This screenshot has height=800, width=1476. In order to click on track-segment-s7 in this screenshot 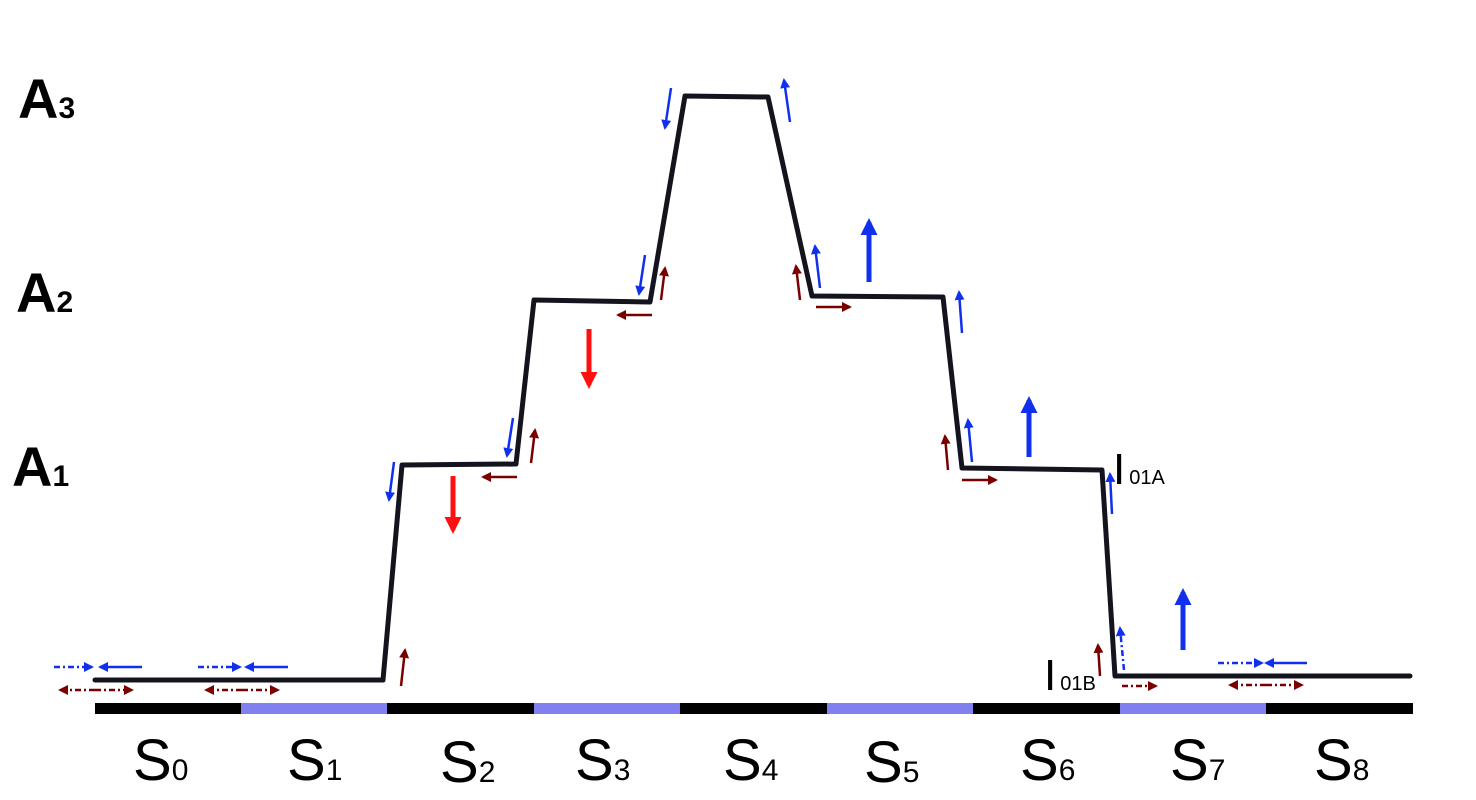, I will do `click(1193, 708)`.